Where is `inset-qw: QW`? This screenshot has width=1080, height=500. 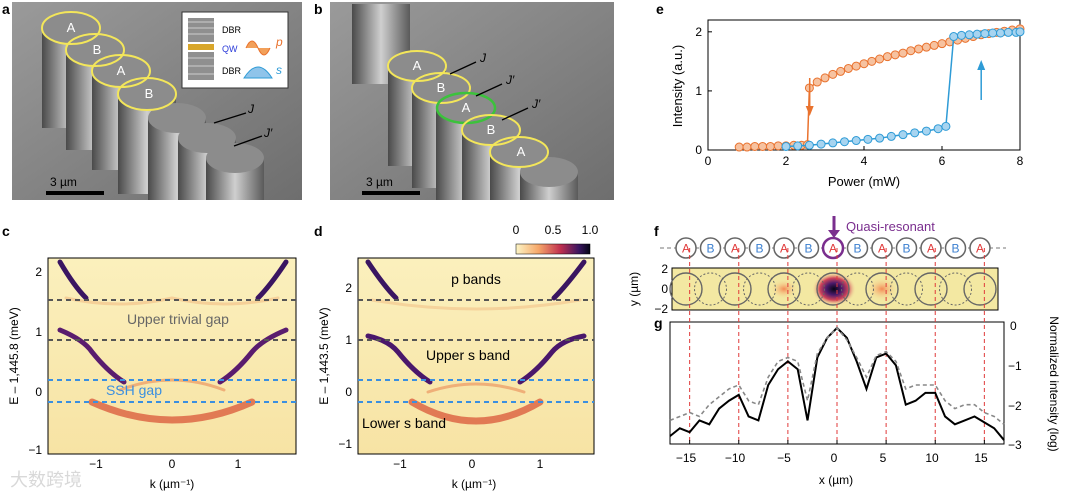
inset-qw: QW is located at coordinates (230, 49).